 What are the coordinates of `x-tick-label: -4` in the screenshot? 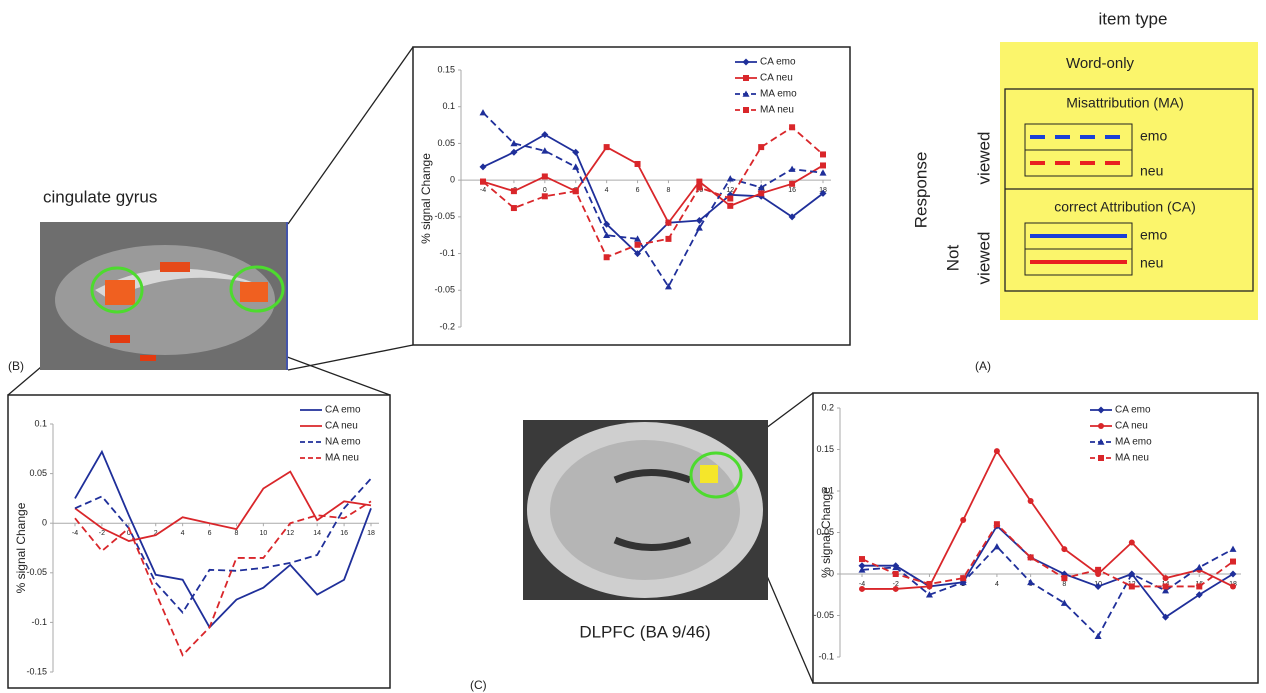 It's located at (483, 190).